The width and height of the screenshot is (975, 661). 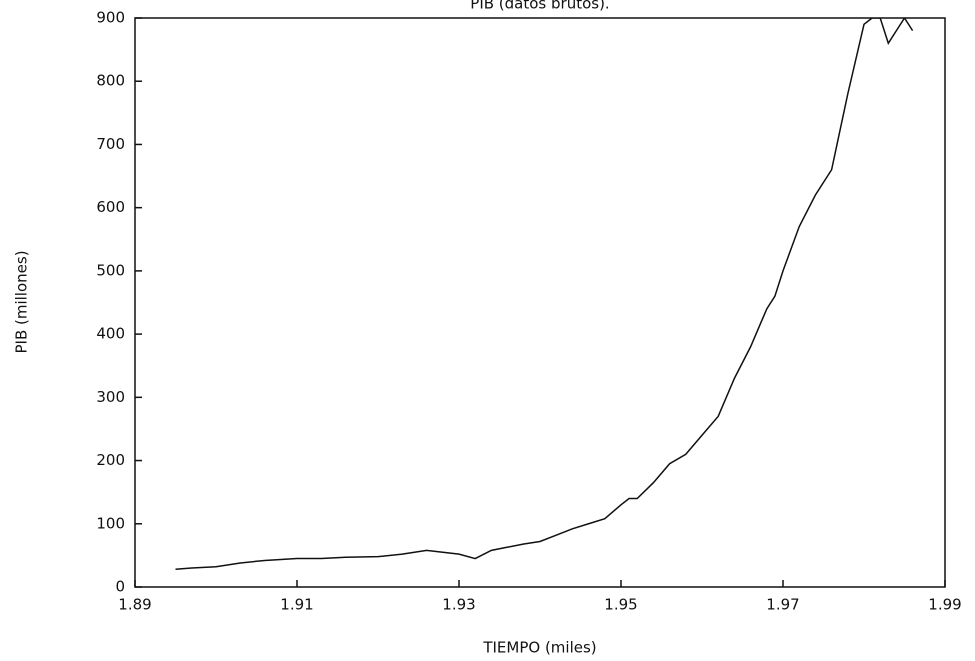 What do you see at coordinates (110, 460) in the screenshot?
I see `y-tick-label: 200` at bounding box center [110, 460].